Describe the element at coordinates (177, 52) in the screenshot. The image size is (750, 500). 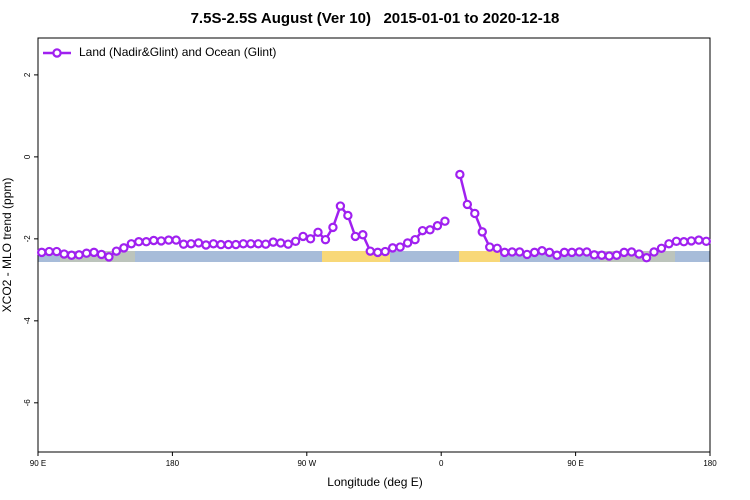
I see `legend-label: Land (Nadir&Glint) and Ocean (Glint)` at that location.